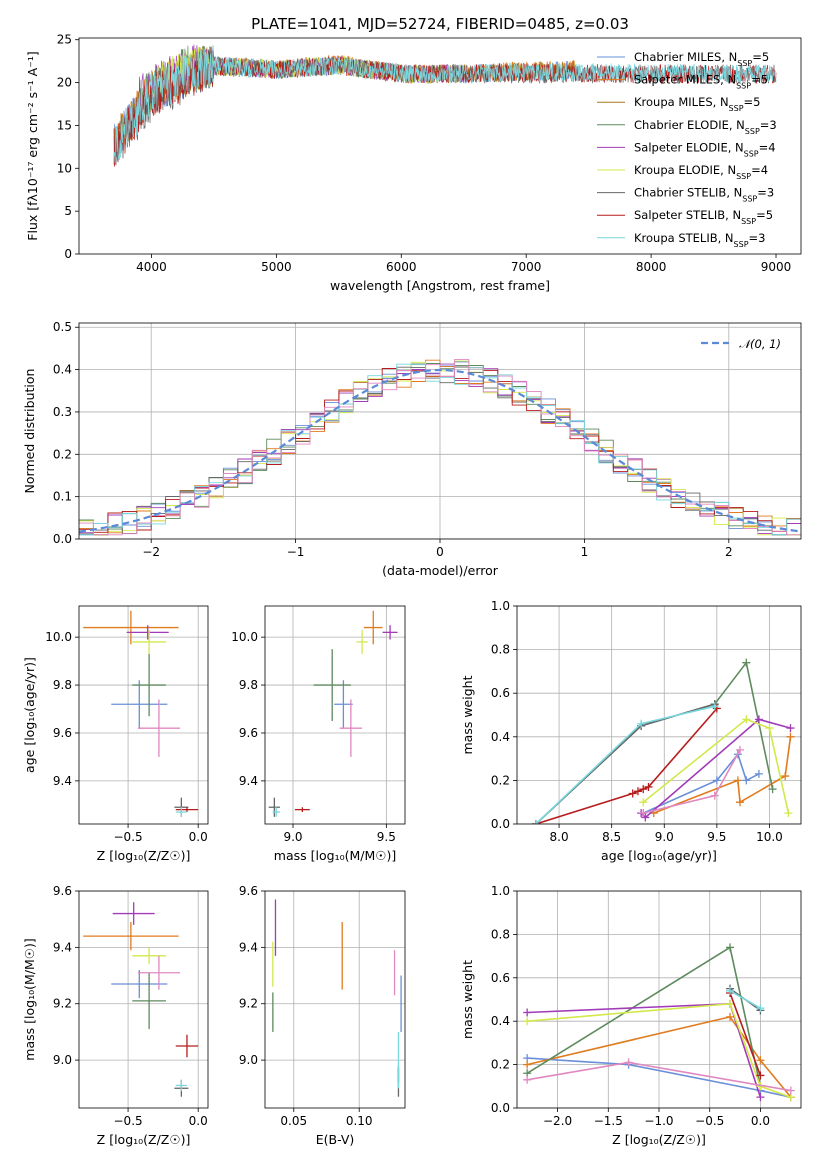 Image resolution: width=819 pixels, height=1170 pixels. I want to click on x-tick-label: 6000, so click(401, 267).